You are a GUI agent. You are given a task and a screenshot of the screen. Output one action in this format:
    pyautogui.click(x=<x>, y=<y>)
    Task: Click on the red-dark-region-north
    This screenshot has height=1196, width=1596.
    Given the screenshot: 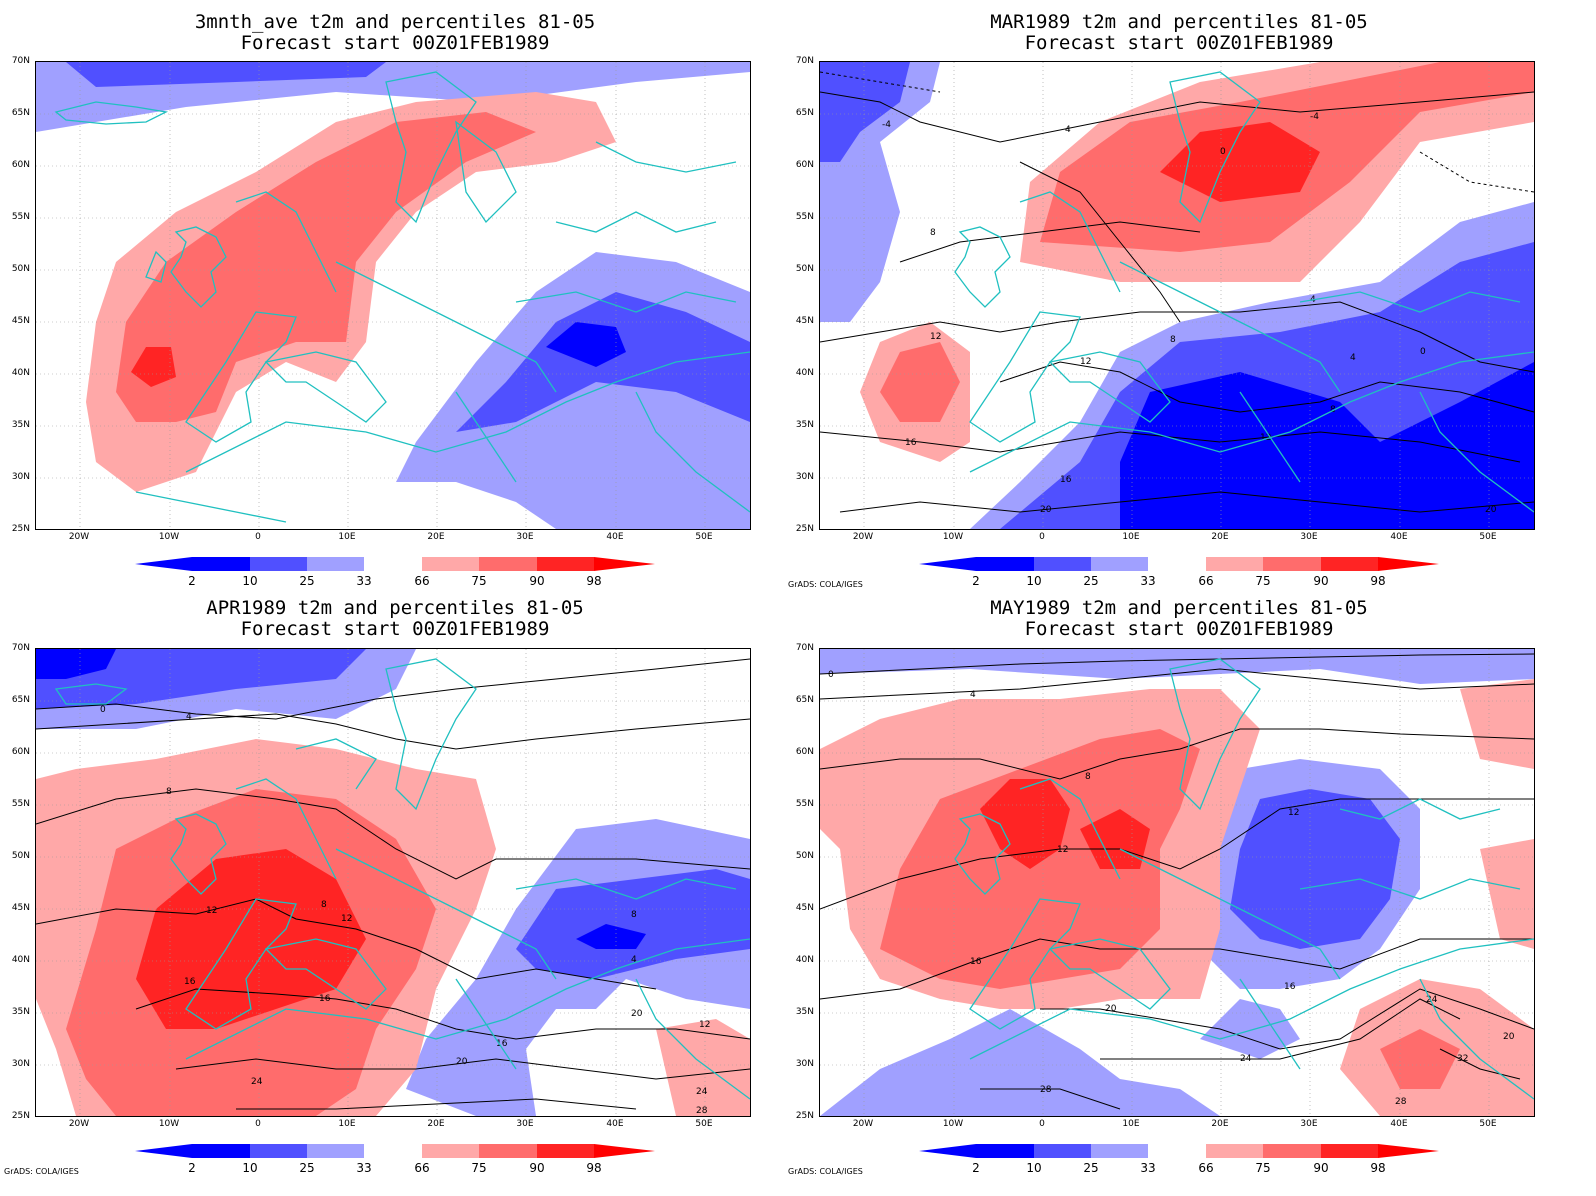 What is the action you would take?
    pyautogui.click(x=1240, y=162)
    